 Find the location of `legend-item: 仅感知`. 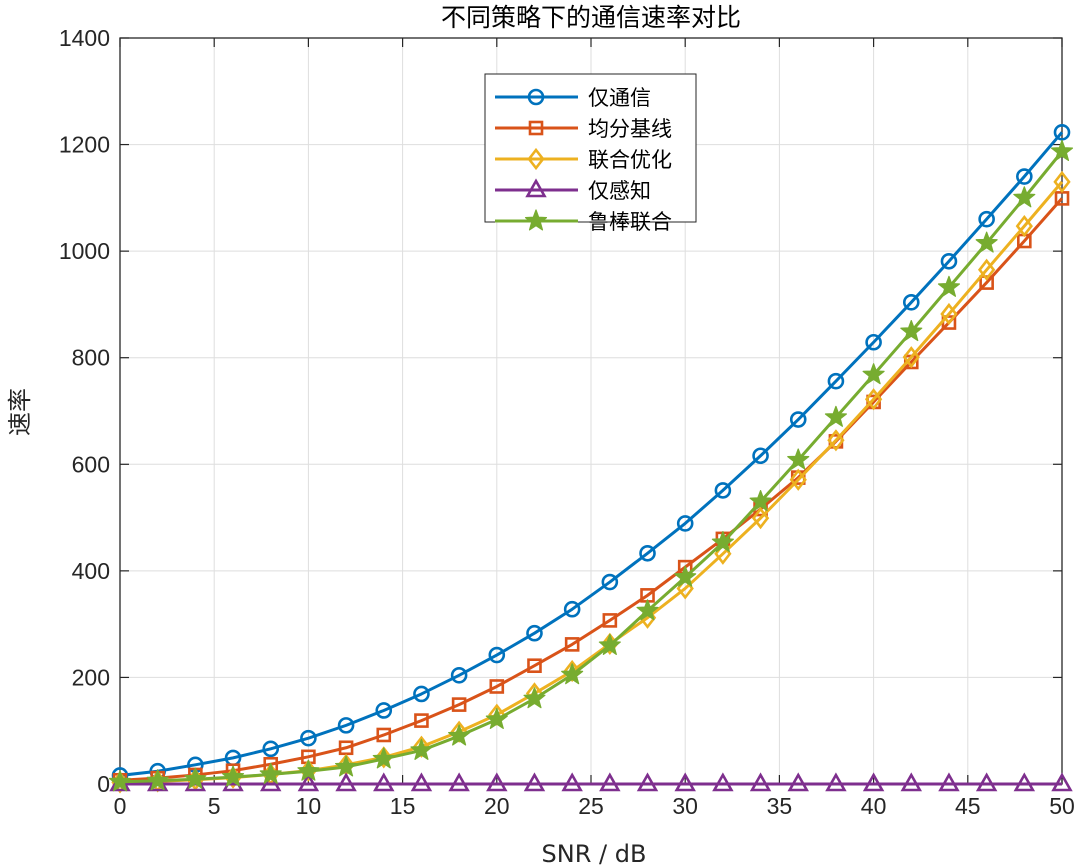

legend-item: 仅感知 is located at coordinates (573, 190).